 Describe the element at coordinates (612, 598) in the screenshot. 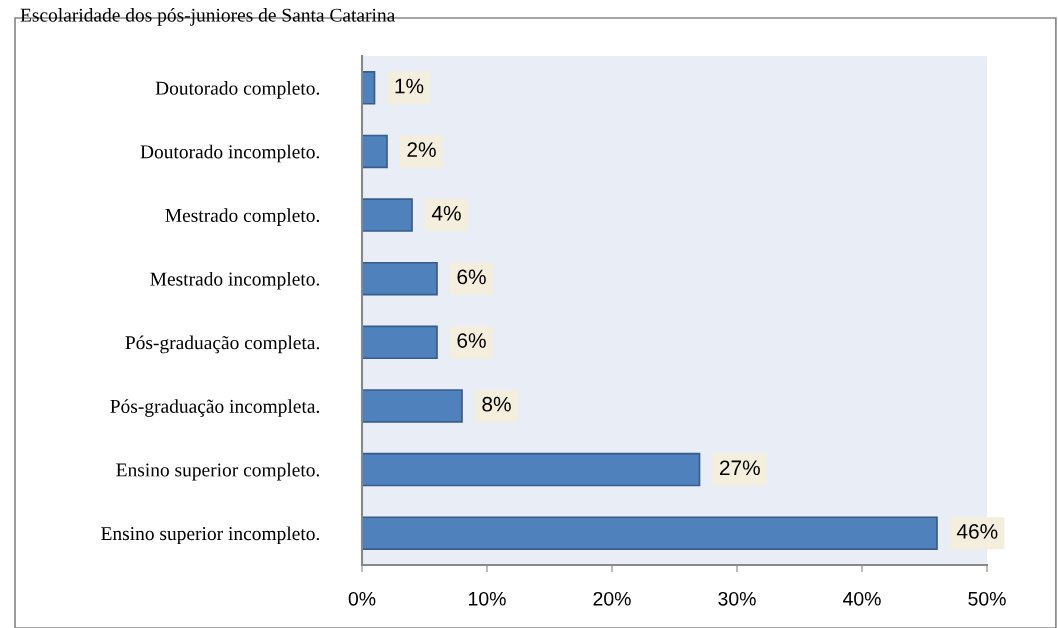

I see `x-tick-label: 20%` at that location.